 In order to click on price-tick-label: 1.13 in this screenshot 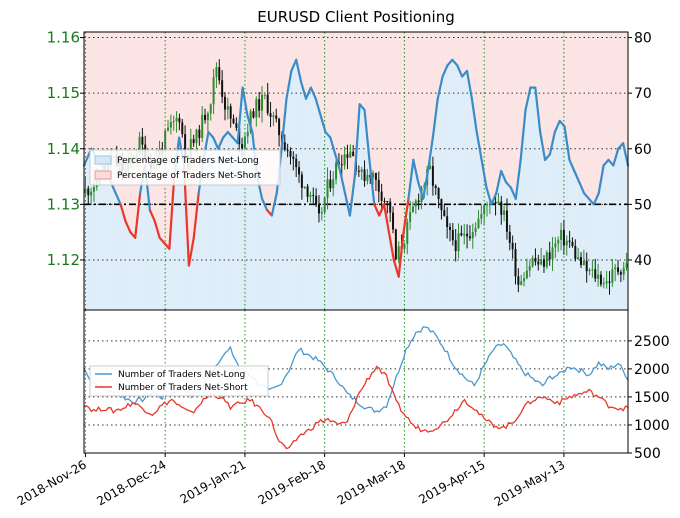, I will do `click(63, 204)`.